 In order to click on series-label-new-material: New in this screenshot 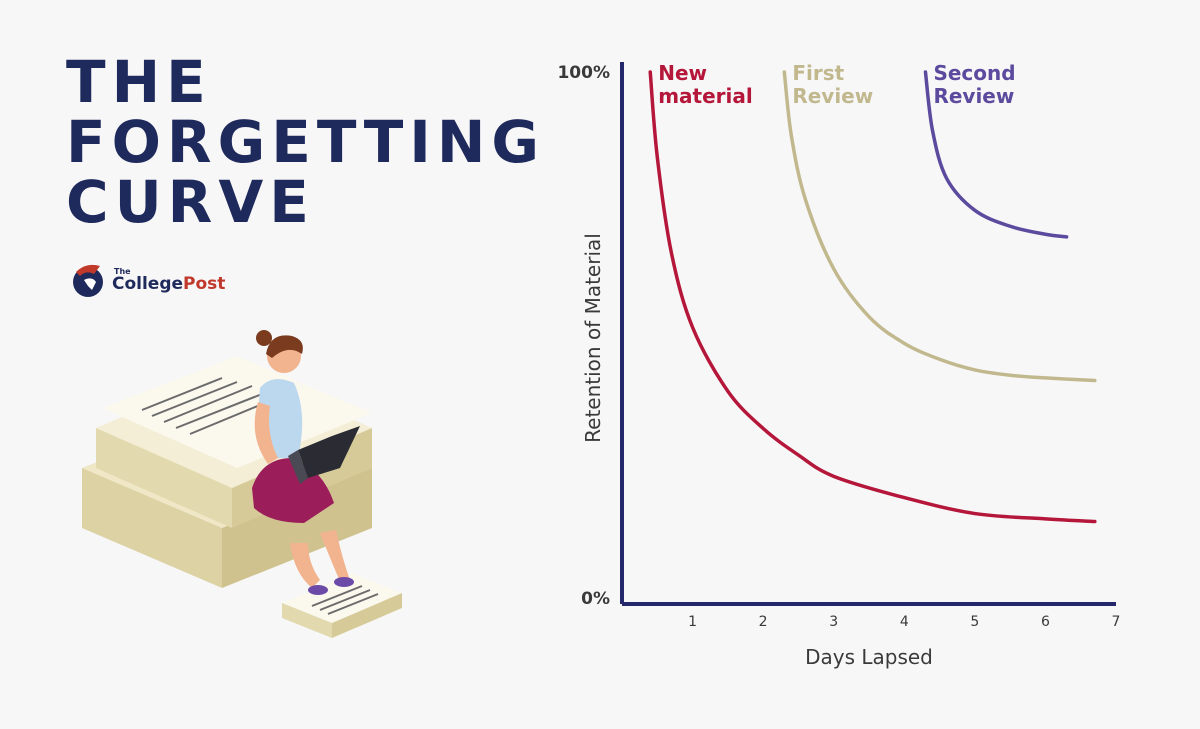, I will do `click(682, 73)`.